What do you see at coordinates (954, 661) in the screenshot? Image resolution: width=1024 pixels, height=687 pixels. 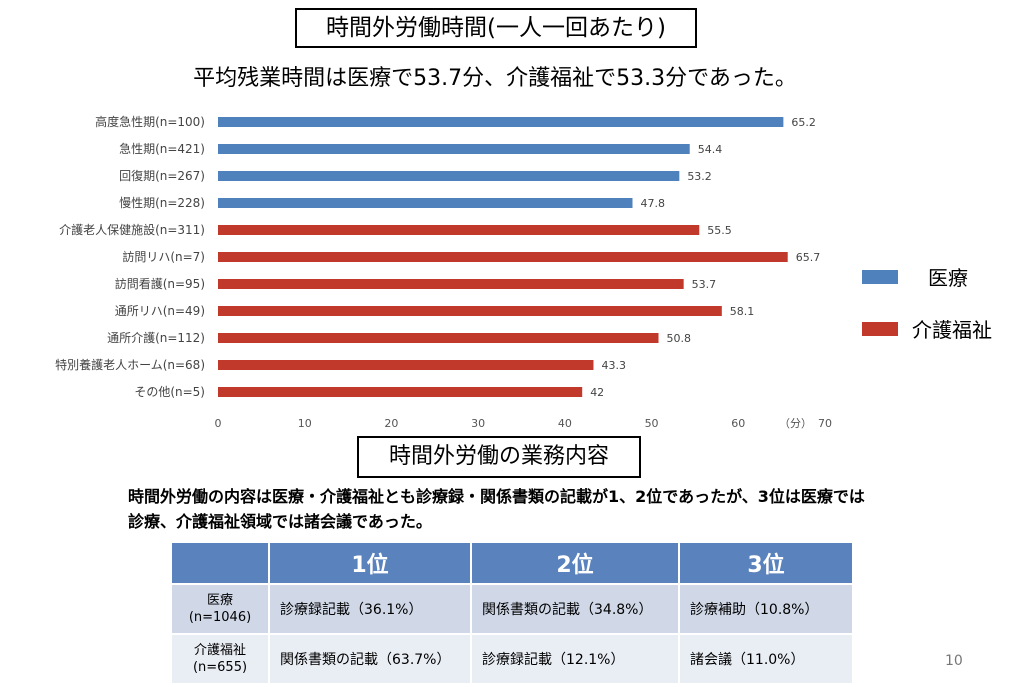 I see `page-number: 10` at bounding box center [954, 661].